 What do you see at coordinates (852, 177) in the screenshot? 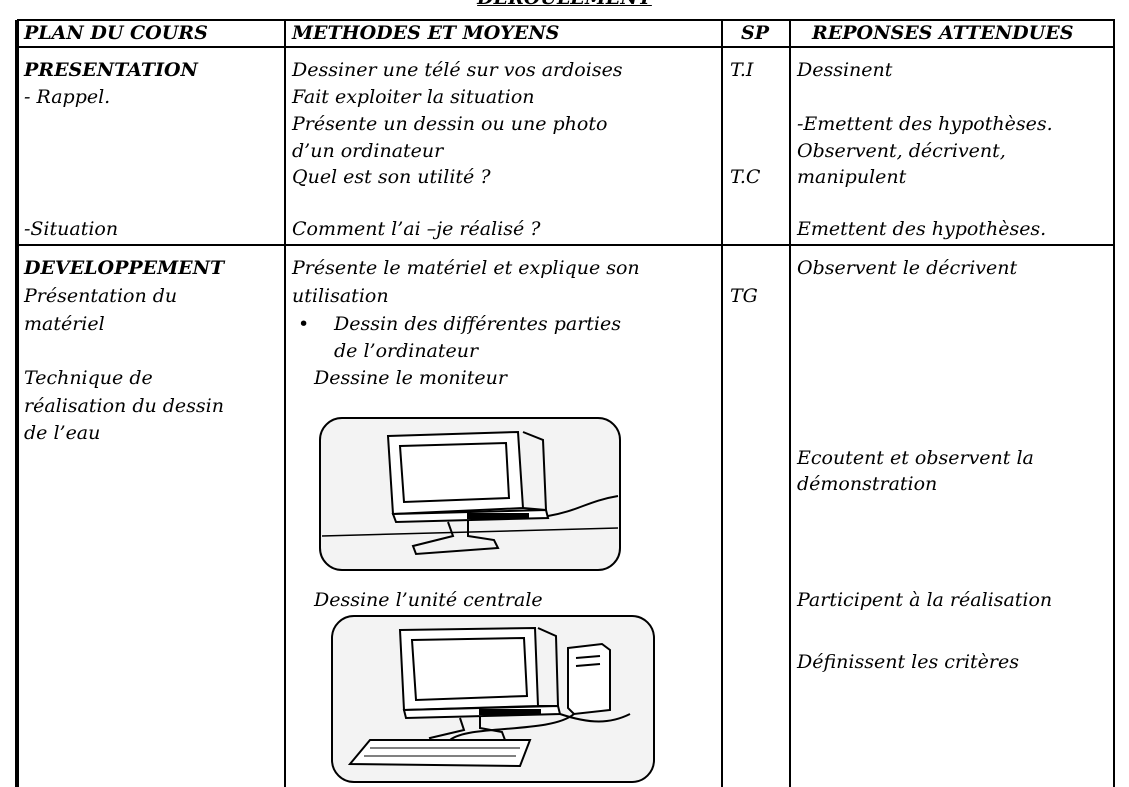
I see `cell-text: manipulent` at bounding box center [852, 177].